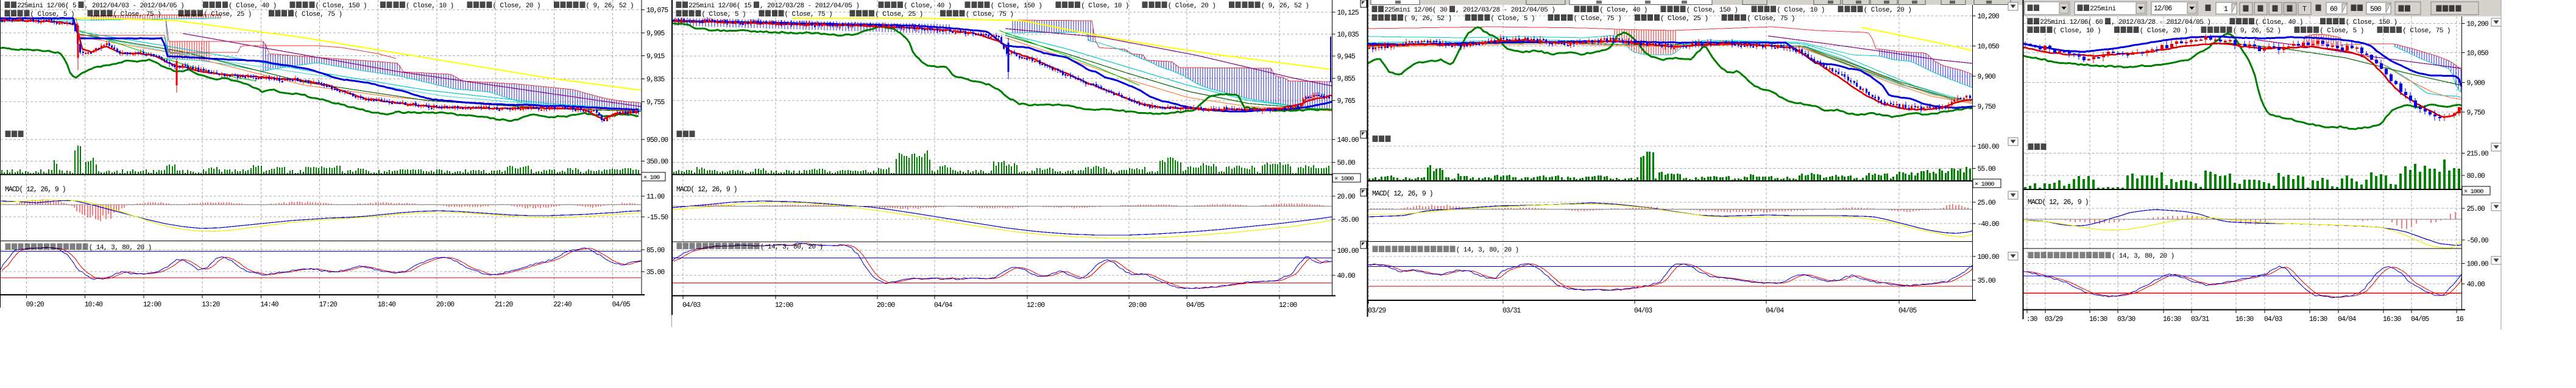 This screenshot has width=2576, height=388. What do you see at coordinates (387, 305) in the screenshot?
I see `svg-text: 18:40` at bounding box center [387, 305].